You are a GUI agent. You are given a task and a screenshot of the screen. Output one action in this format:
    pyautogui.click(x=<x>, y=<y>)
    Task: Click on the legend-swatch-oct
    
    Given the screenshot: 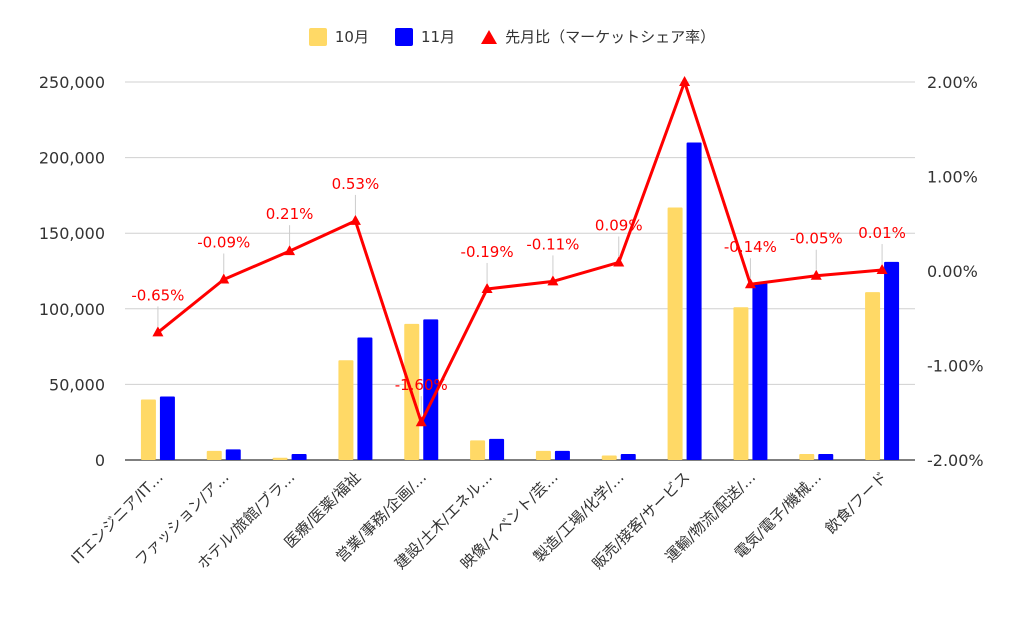 What is the action you would take?
    pyautogui.click(x=317, y=36)
    